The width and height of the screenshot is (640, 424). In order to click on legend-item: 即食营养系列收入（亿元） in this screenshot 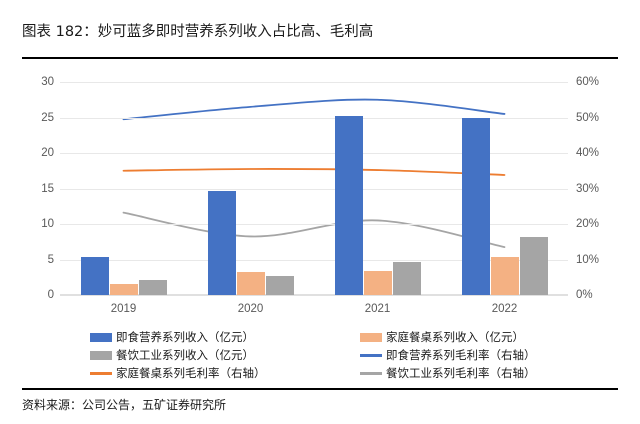, I will do `click(172, 337)`.